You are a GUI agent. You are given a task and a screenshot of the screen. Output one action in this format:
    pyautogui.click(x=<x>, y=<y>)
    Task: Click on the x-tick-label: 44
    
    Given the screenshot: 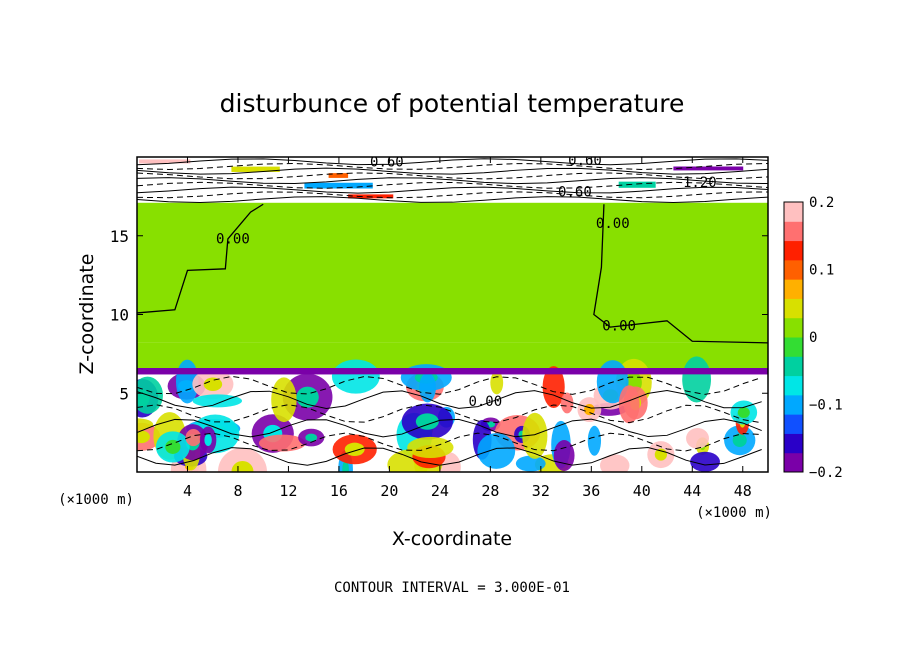 What is the action you would take?
    pyautogui.click(x=692, y=491)
    